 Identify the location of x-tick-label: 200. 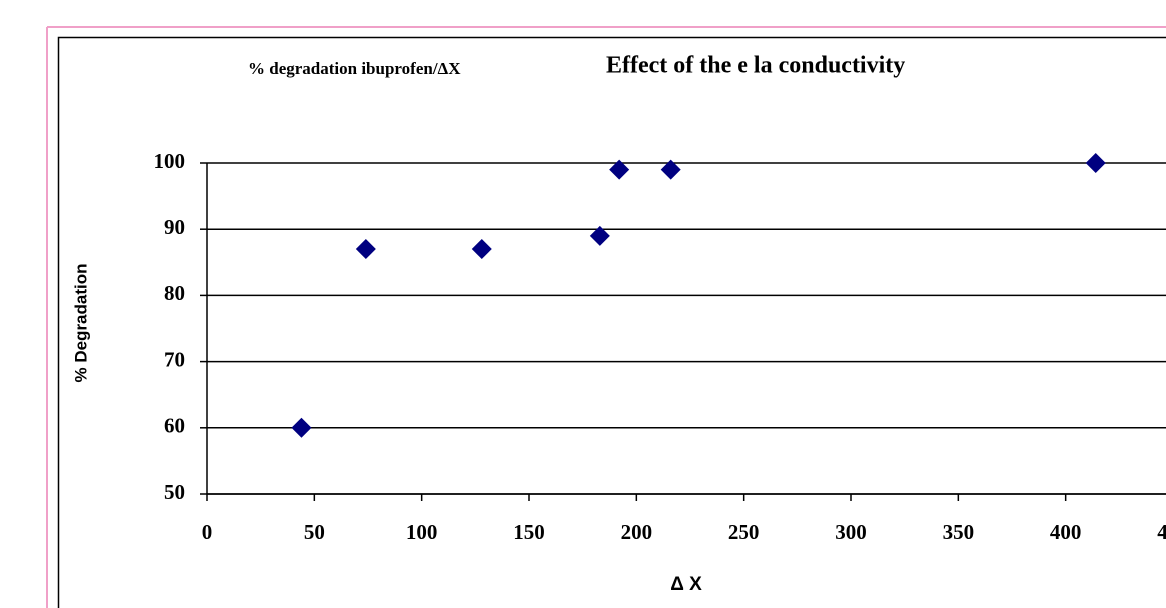
(637, 532).